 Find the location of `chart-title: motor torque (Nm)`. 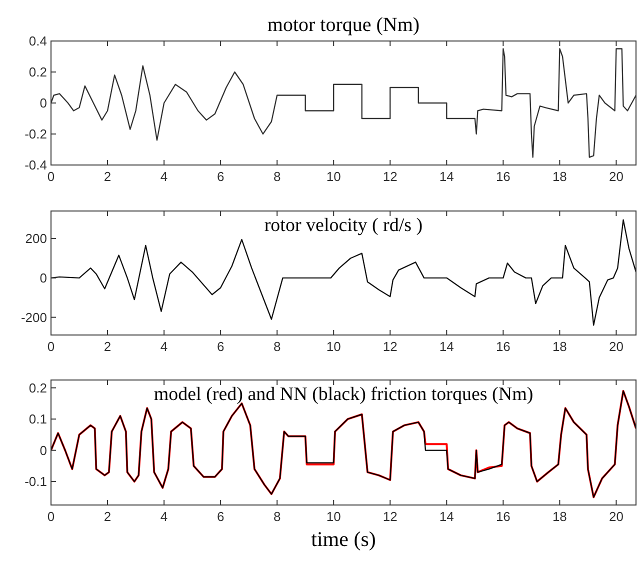

chart-title: motor torque (Nm) is located at coordinates (343, 25).